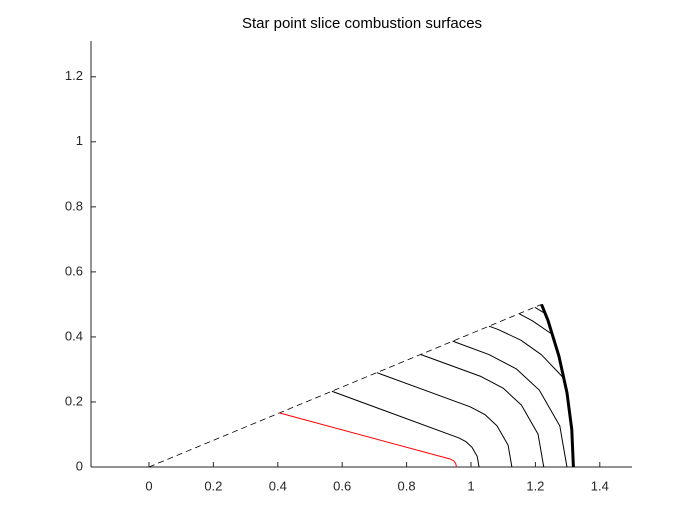 The height and width of the screenshot is (525, 700). I want to click on y-tick-label: 0, so click(79, 465).